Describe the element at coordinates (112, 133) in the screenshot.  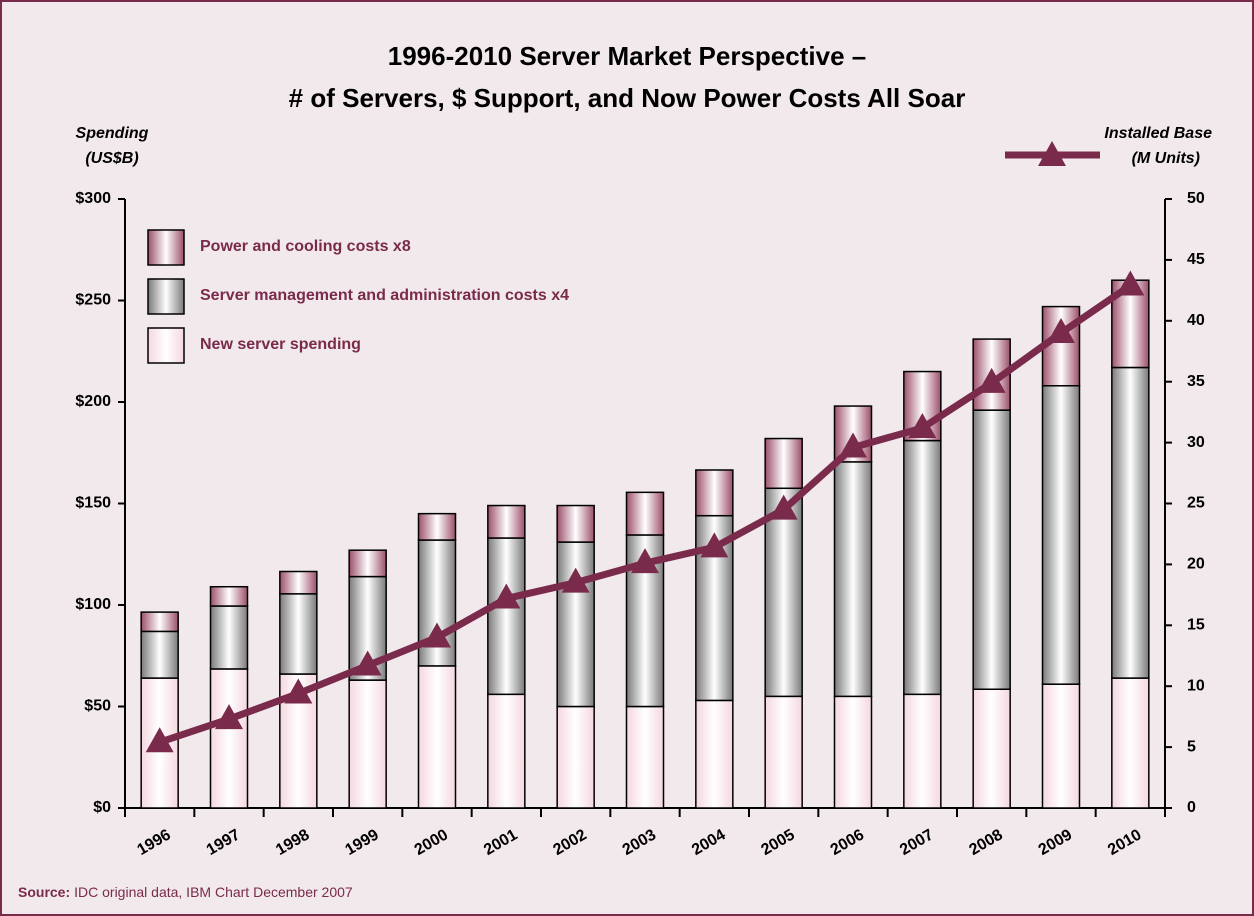
I see `y-axis-label: Spending` at that location.